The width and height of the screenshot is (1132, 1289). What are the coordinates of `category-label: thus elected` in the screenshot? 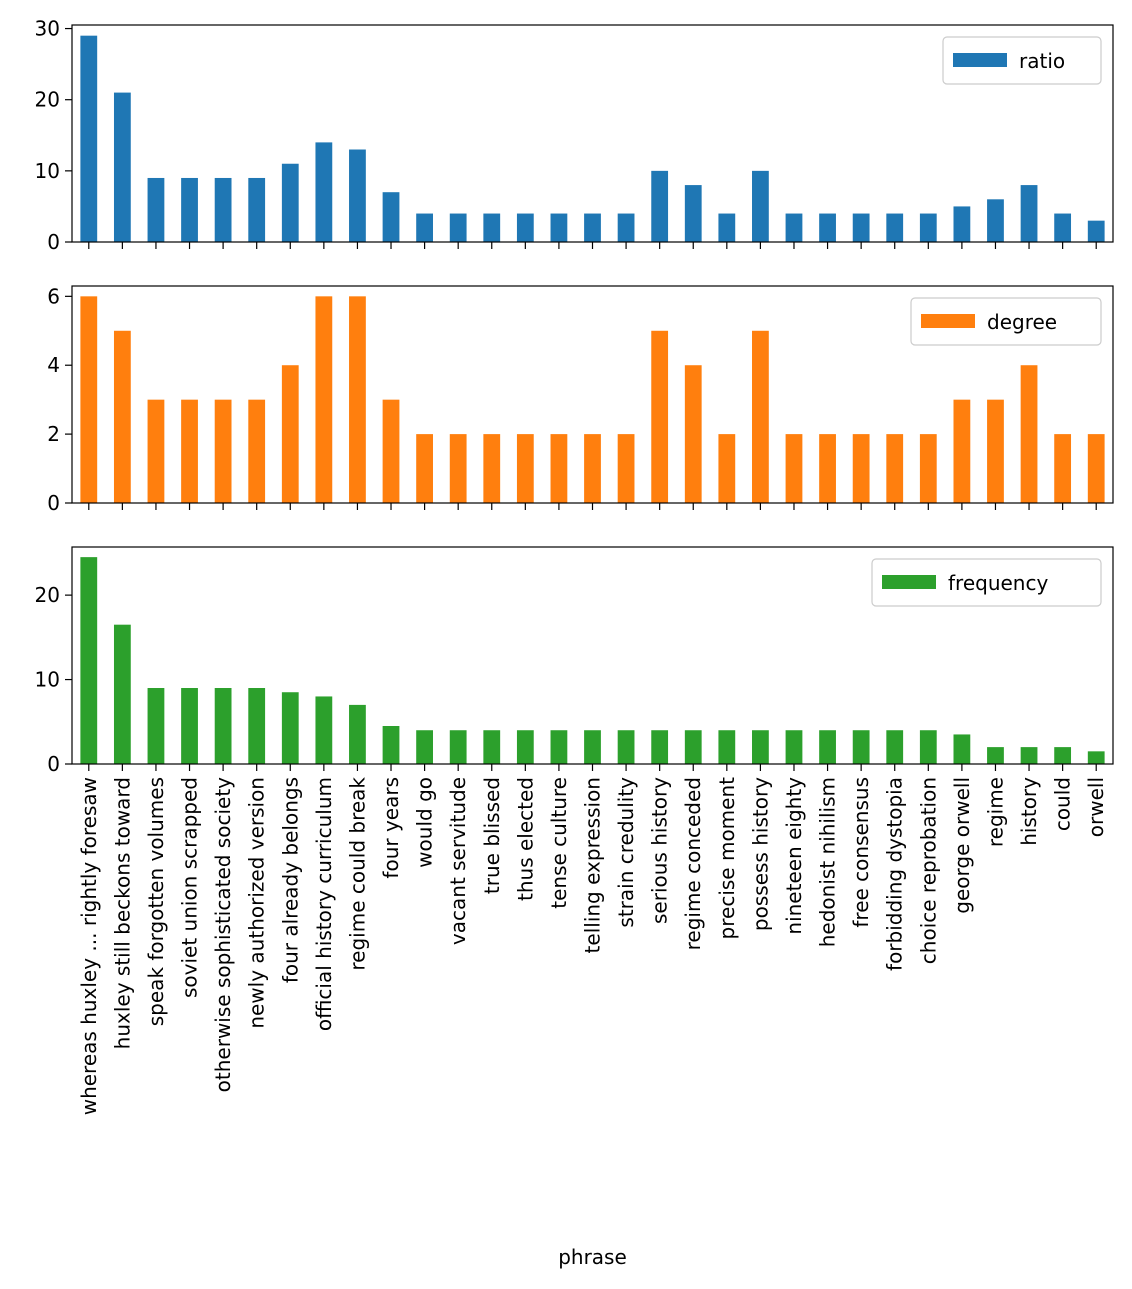 It's located at (525, 839).